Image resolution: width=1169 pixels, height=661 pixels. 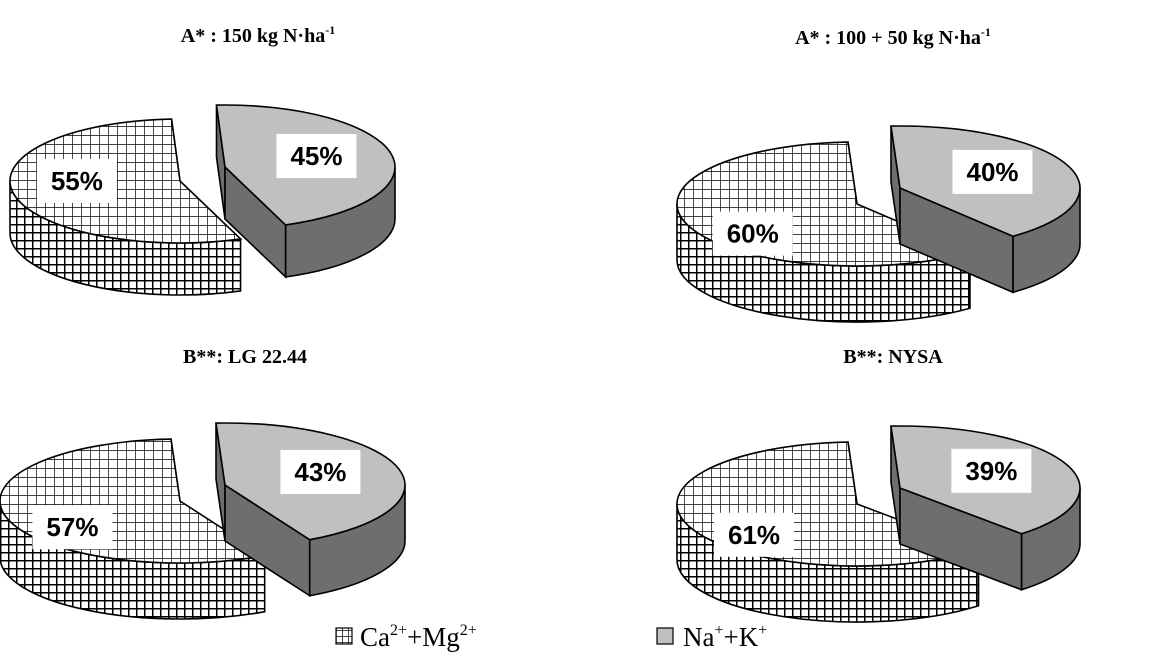 What do you see at coordinates (551, 637) in the screenshot?
I see `legend: Ca2++Mg2+ Na++K+` at bounding box center [551, 637].